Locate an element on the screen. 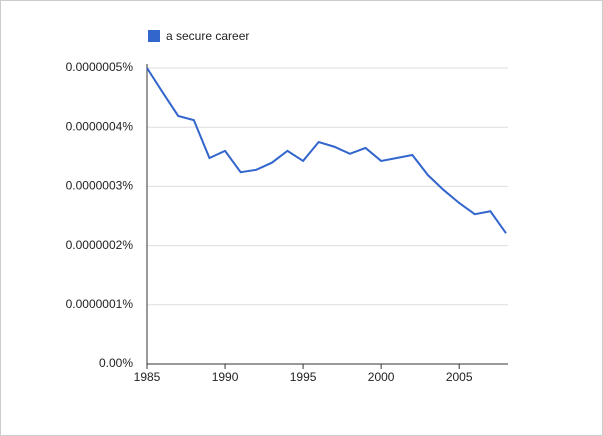 The width and height of the screenshot is (603, 436). y-tick-label: 0.00% is located at coordinates (116, 363).